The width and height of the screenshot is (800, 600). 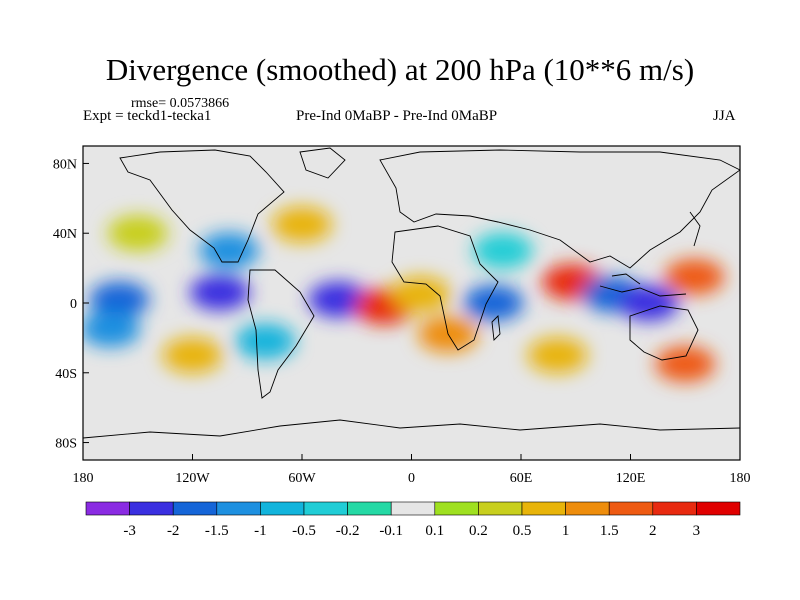 I want to click on colorbar-label-9: 0.5, so click(x=522, y=531).